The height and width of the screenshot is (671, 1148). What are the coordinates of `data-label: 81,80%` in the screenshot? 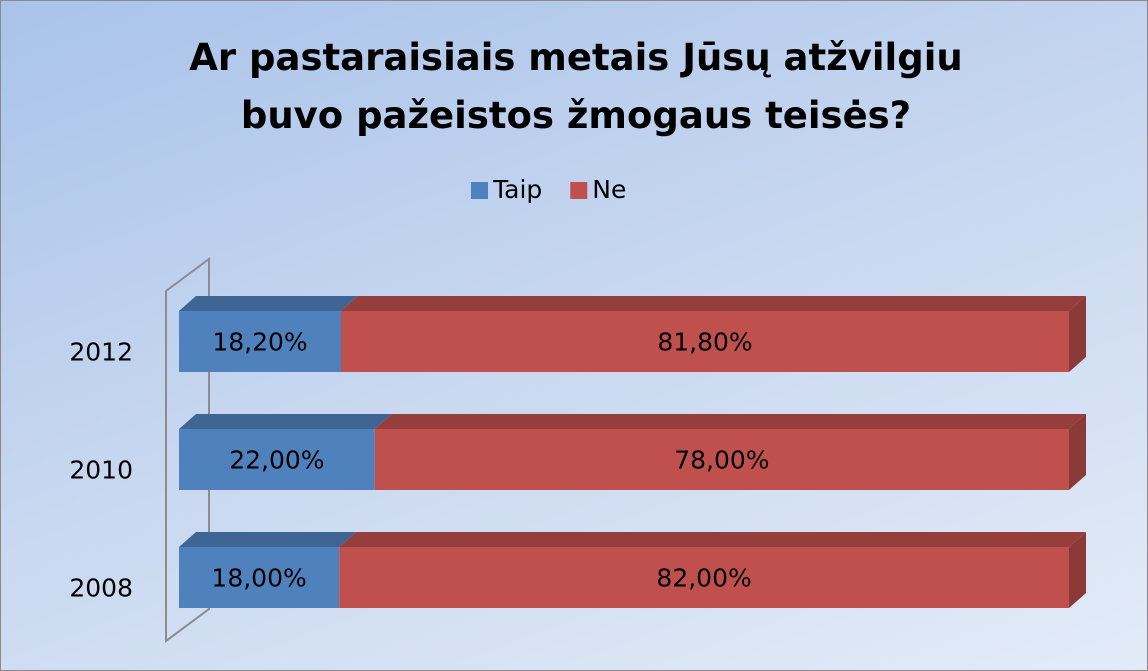 It's located at (704, 342).